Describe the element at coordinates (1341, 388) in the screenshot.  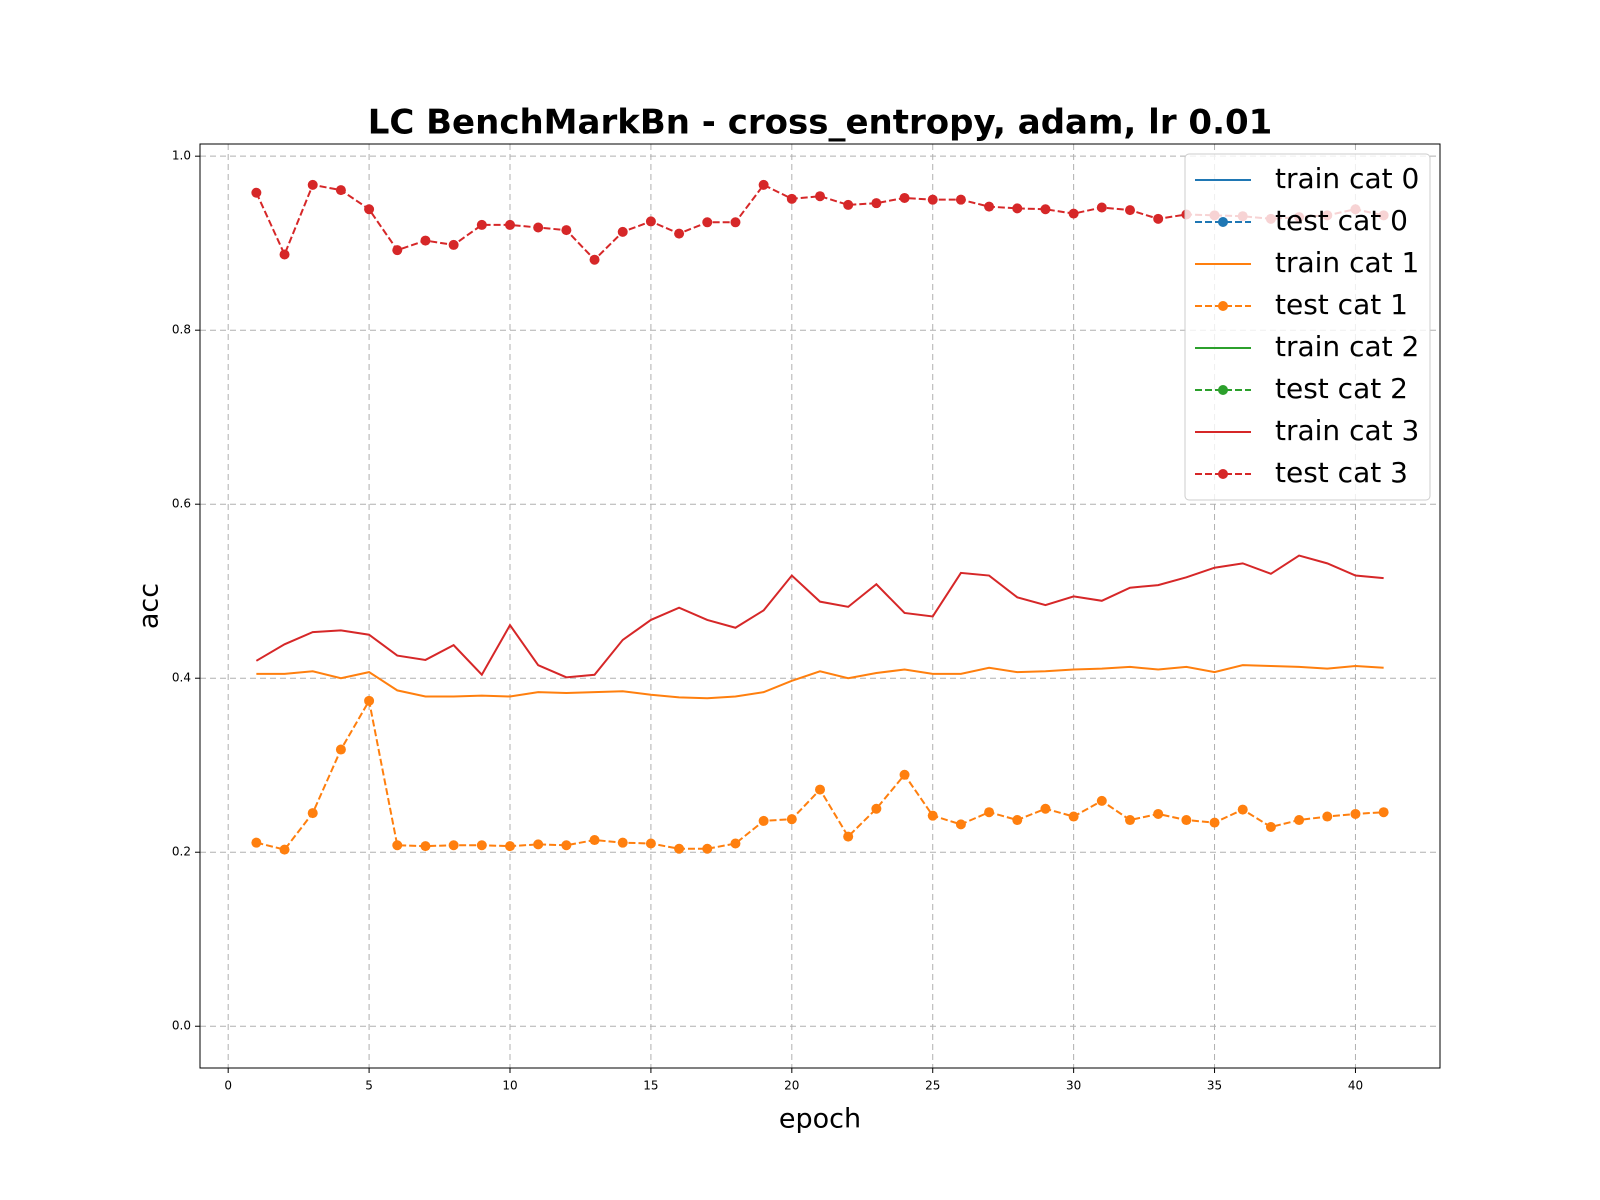
I see `legend-label: test cat 2` at that location.